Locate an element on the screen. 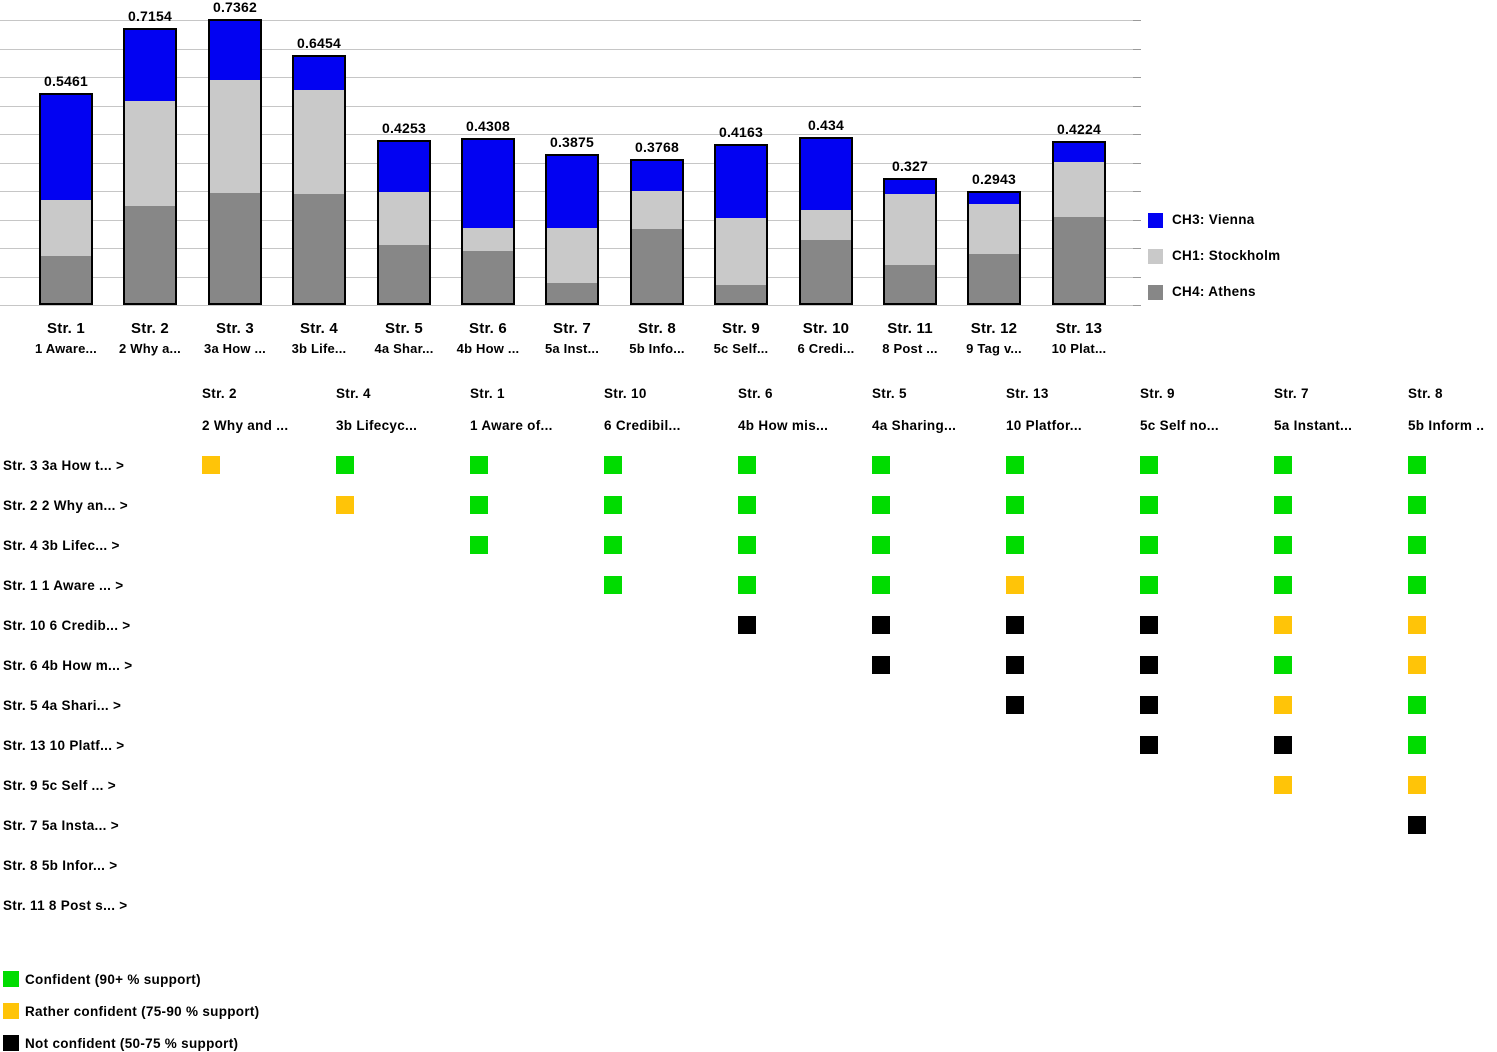 The image size is (1497, 1052). matrix-row-label: Str. 8 5b Infor... > is located at coordinates (60, 865).